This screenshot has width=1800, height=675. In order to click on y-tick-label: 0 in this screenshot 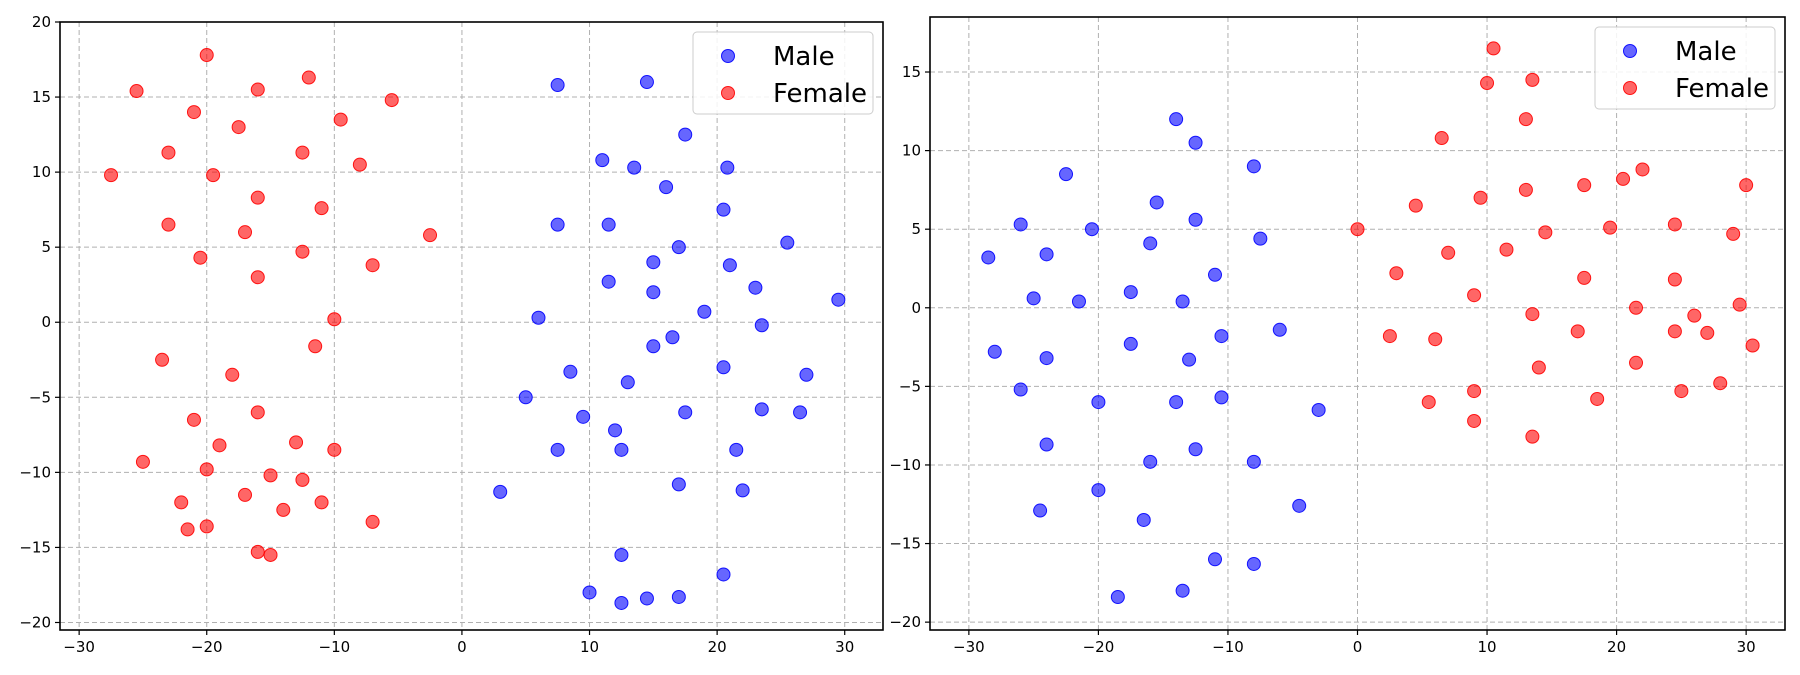, I will do `click(916, 308)`.